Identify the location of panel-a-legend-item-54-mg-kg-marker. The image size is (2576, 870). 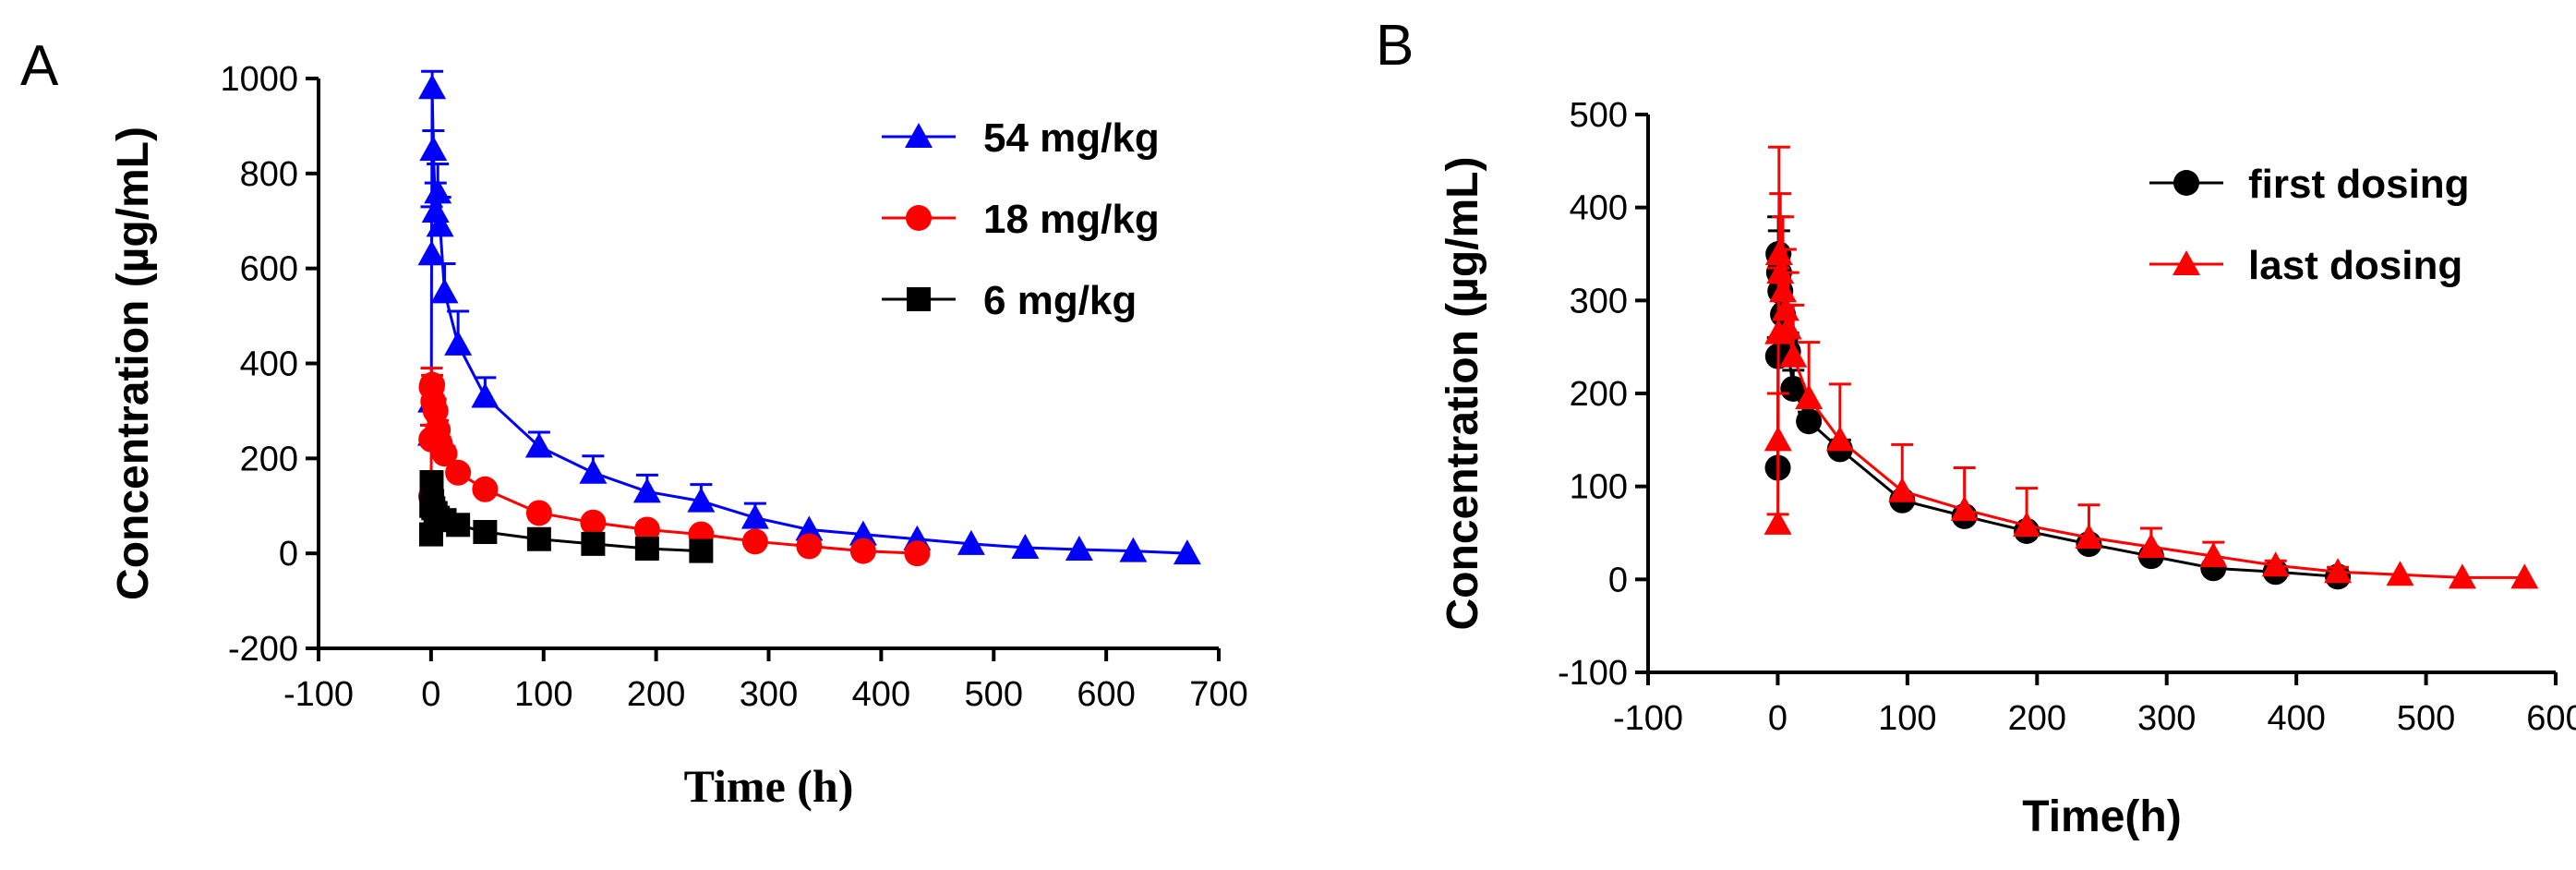
(919, 135).